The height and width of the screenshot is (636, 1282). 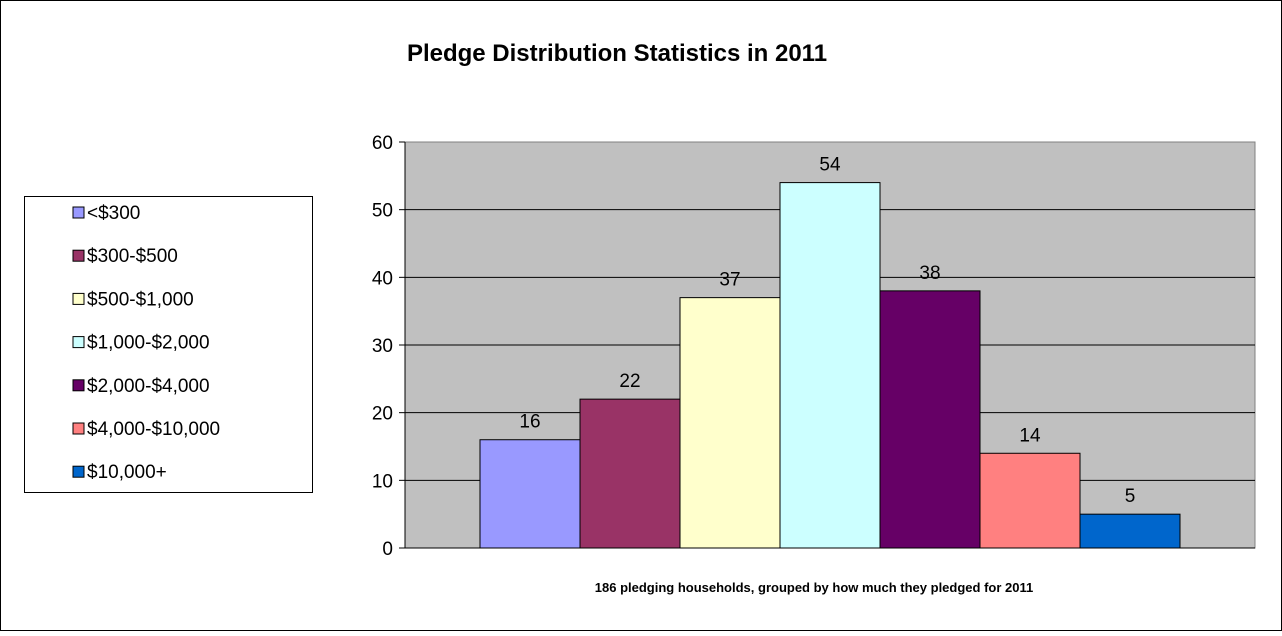 I want to click on legend-label: $10,000+, so click(x=127, y=472).